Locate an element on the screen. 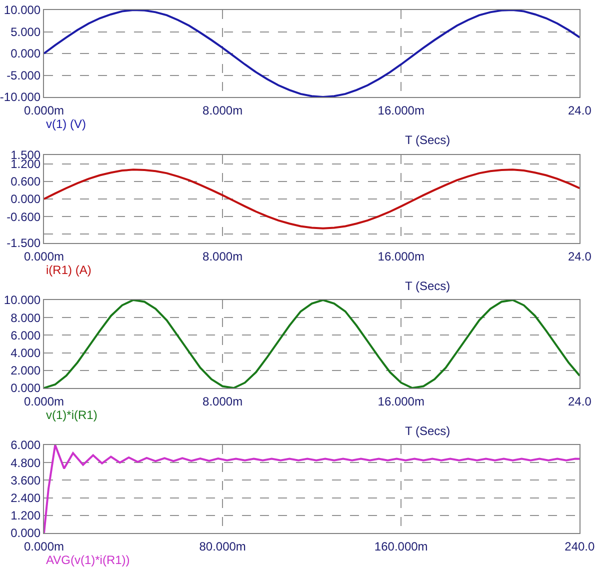 The image size is (607, 570). x-tick-label: 160.000m is located at coordinates (401, 546).